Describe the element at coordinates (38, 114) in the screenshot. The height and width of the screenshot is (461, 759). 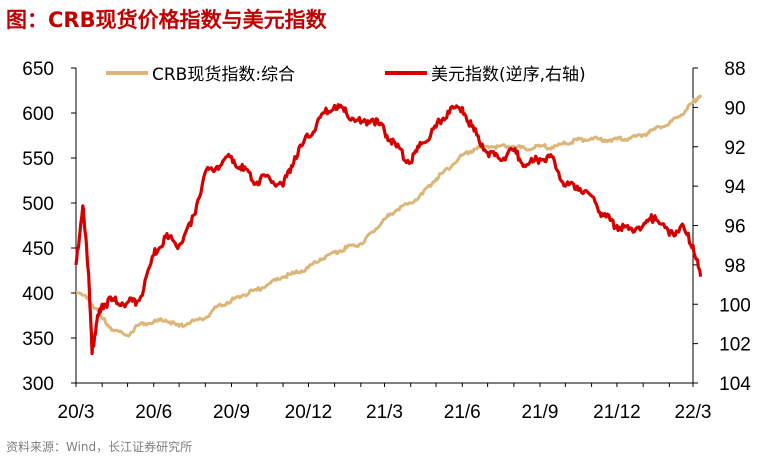
I see `y-left-tick-label: 600` at that location.